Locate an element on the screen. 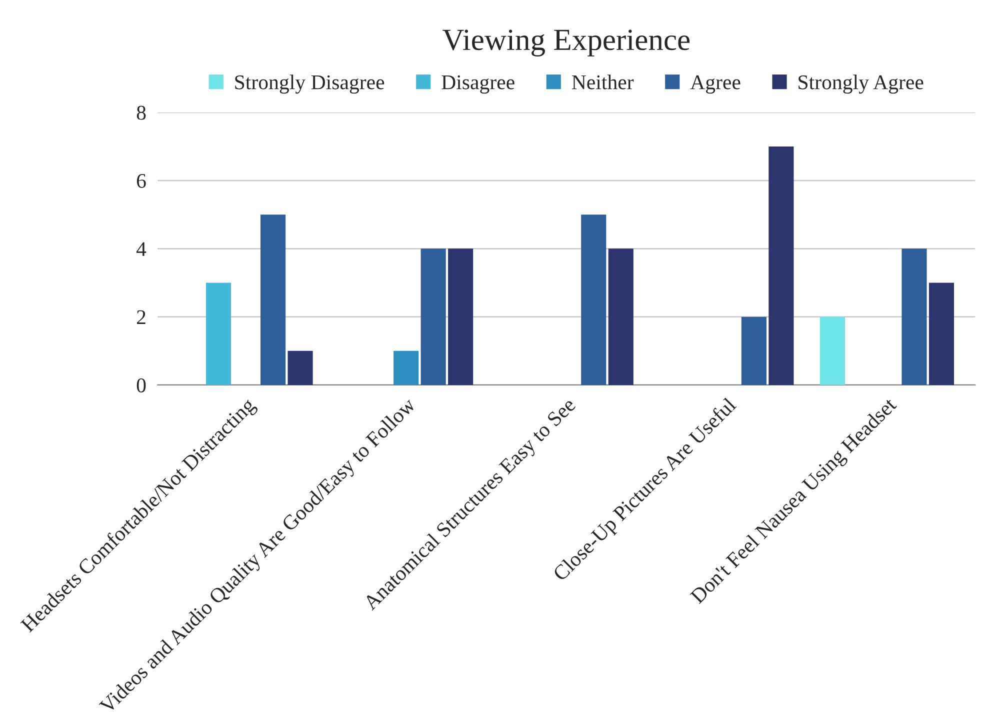 The width and height of the screenshot is (985, 725). legend-label: Neither is located at coordinates (603, 82).